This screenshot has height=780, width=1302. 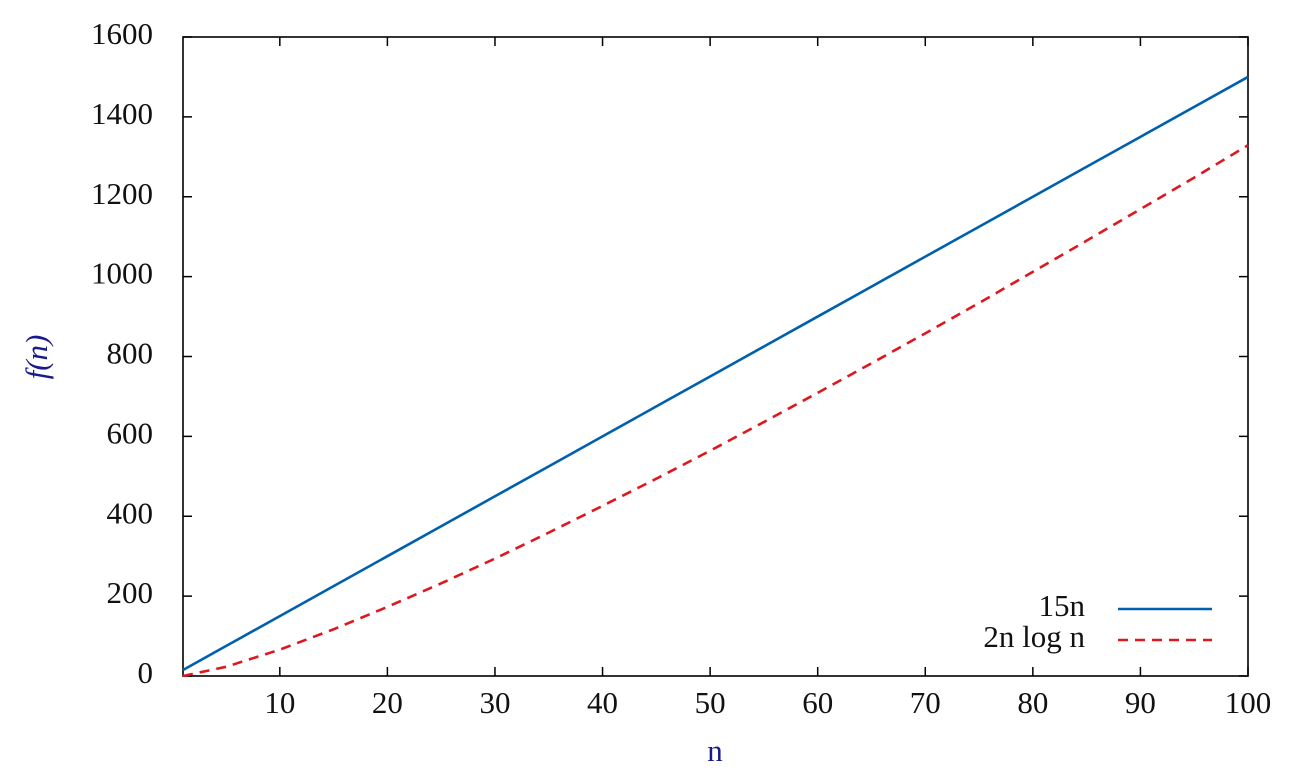 I want to click on y-tick-label: 1000, so click(x=122, y=273).